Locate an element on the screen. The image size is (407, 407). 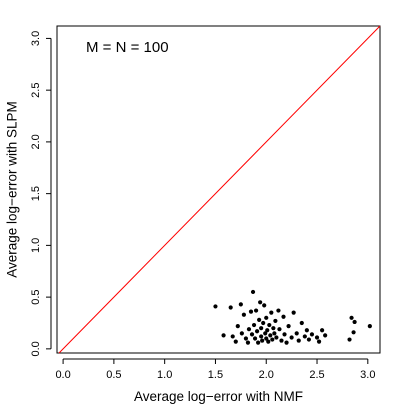
y-axis-label: Average log−error with SLPM is located at coordinates (12, 189).